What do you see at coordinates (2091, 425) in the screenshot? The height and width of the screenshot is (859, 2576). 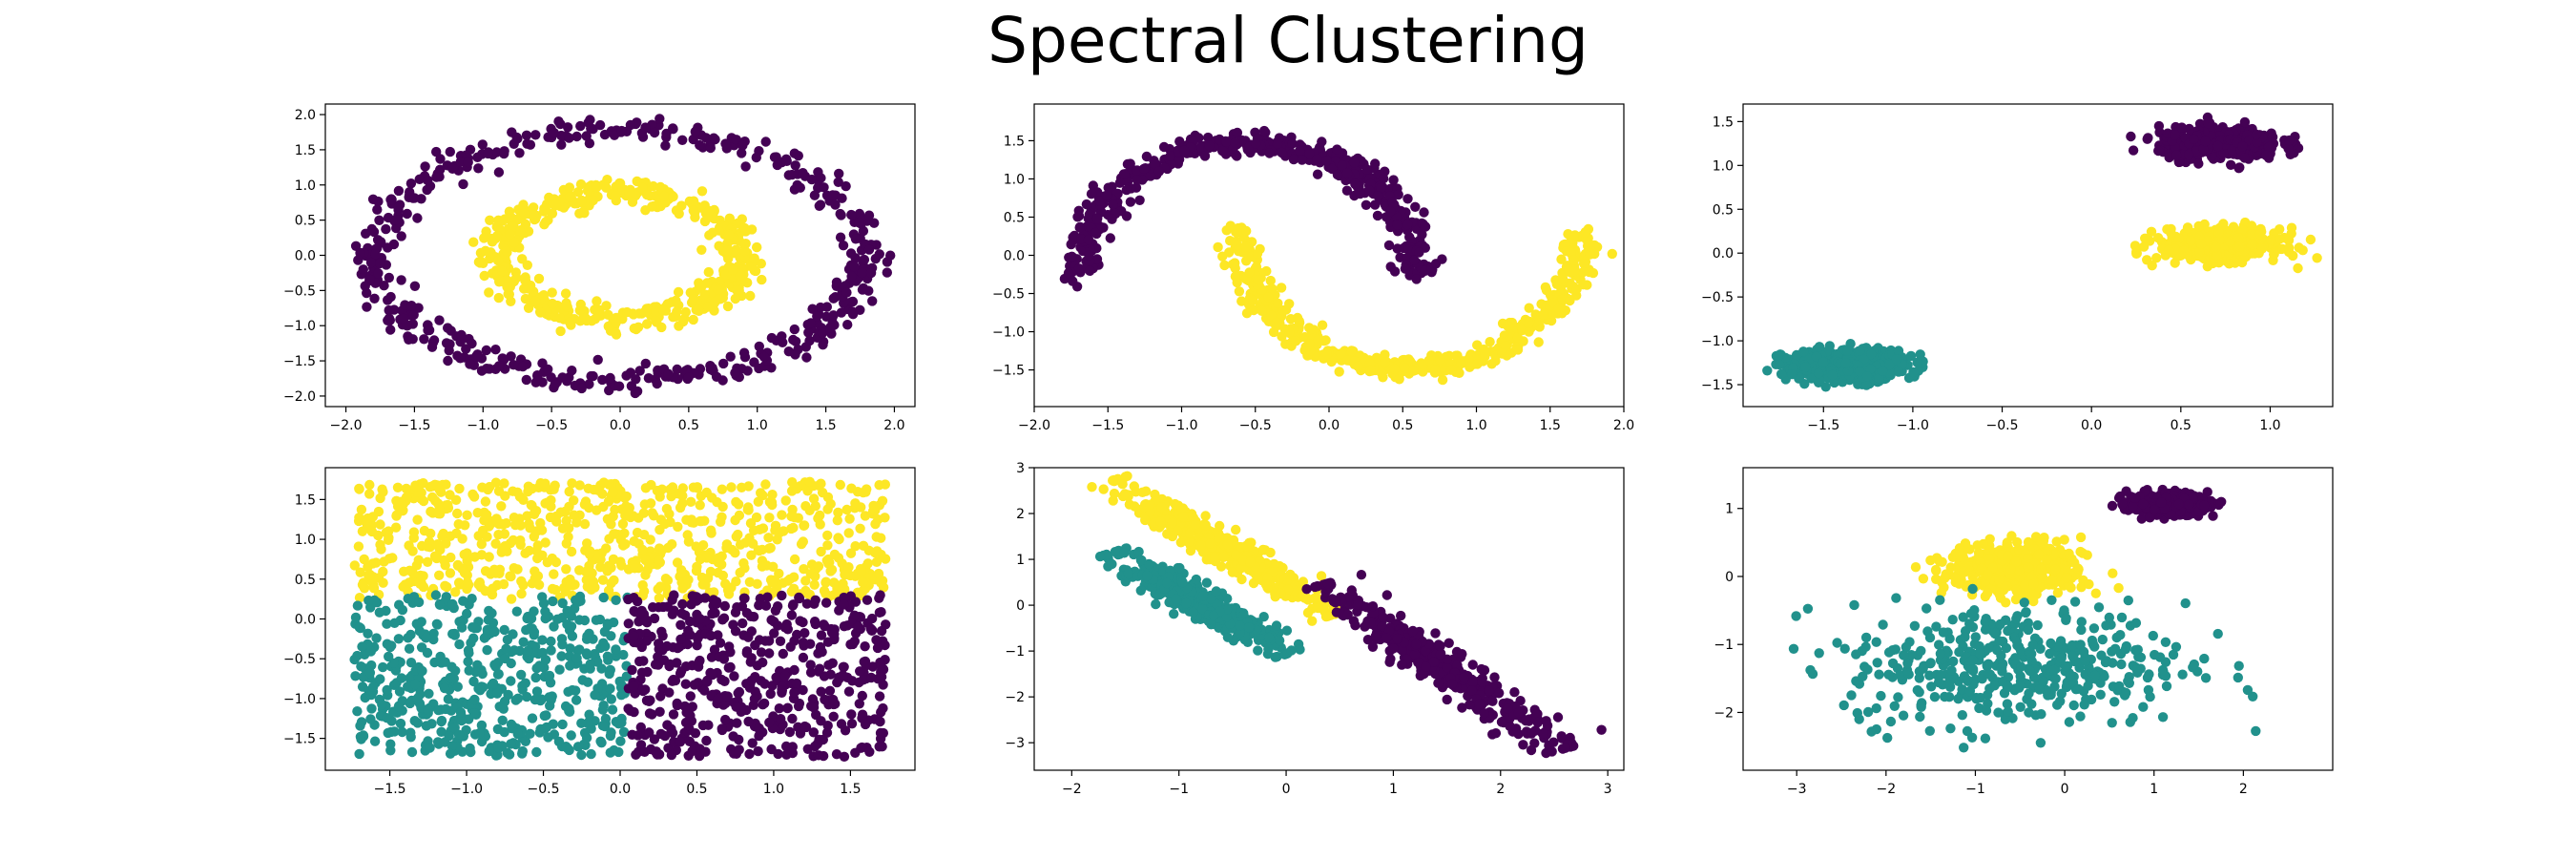 I see `x-tick-label: 0.0` at bounding box center [2091, 425].